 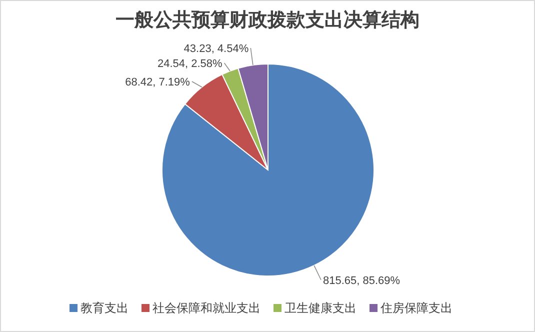 I want to click on data-label: 815.65, 85.69%, so click(x=361, y=280).